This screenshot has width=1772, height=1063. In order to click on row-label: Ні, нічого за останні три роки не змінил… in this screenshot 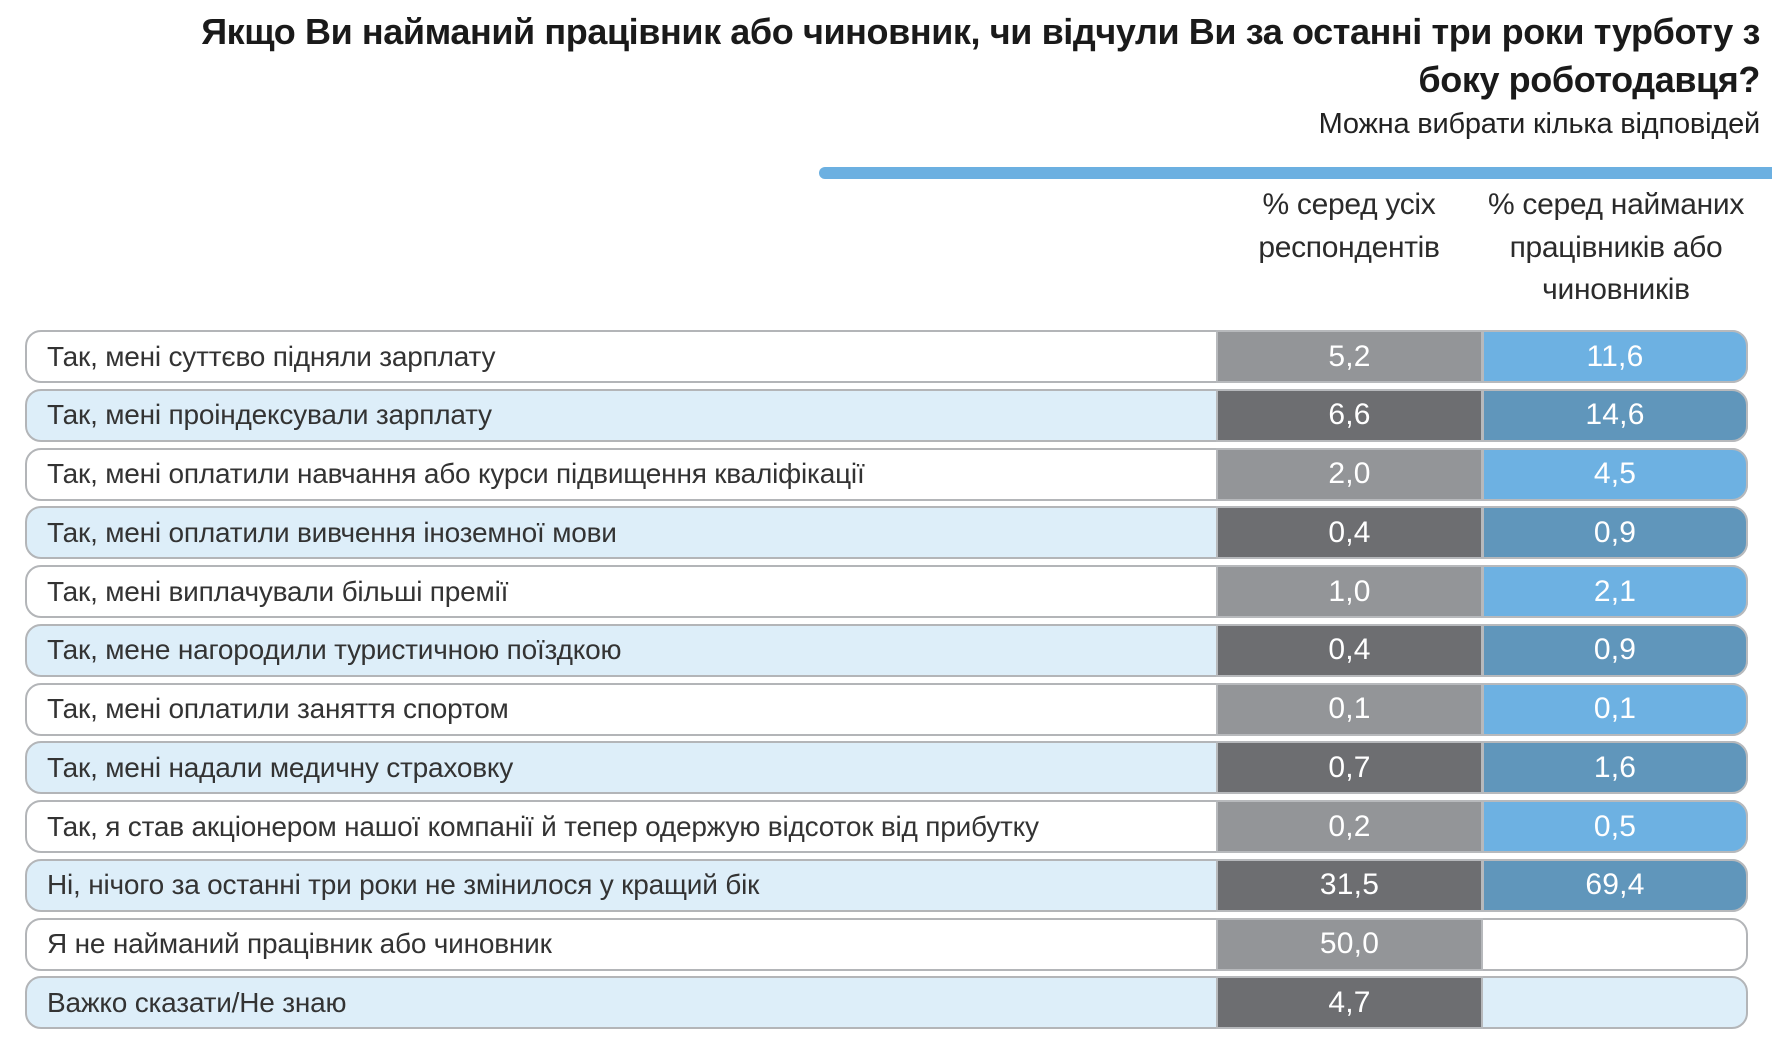, I will do `click(403, 885)`.